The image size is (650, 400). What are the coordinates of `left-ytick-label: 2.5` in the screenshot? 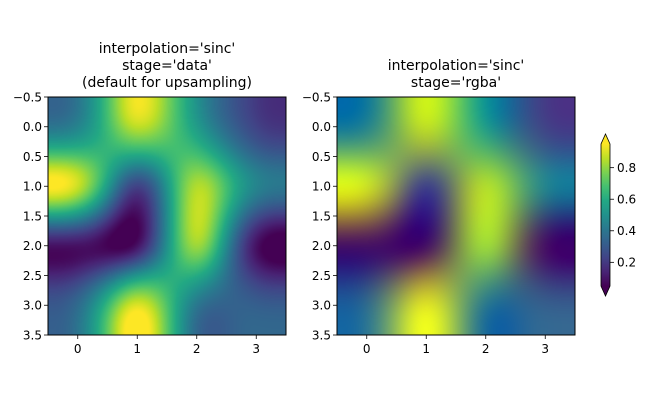 It's located at (32, 276).